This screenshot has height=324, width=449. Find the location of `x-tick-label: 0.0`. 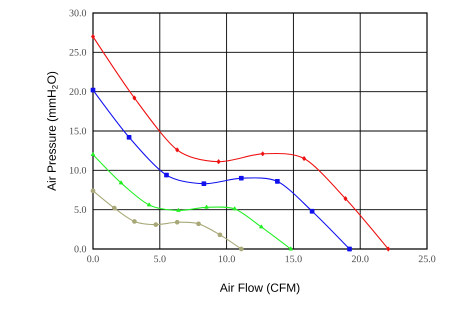

x-tick-label: 0.0 is located at coordinates (93, 259).